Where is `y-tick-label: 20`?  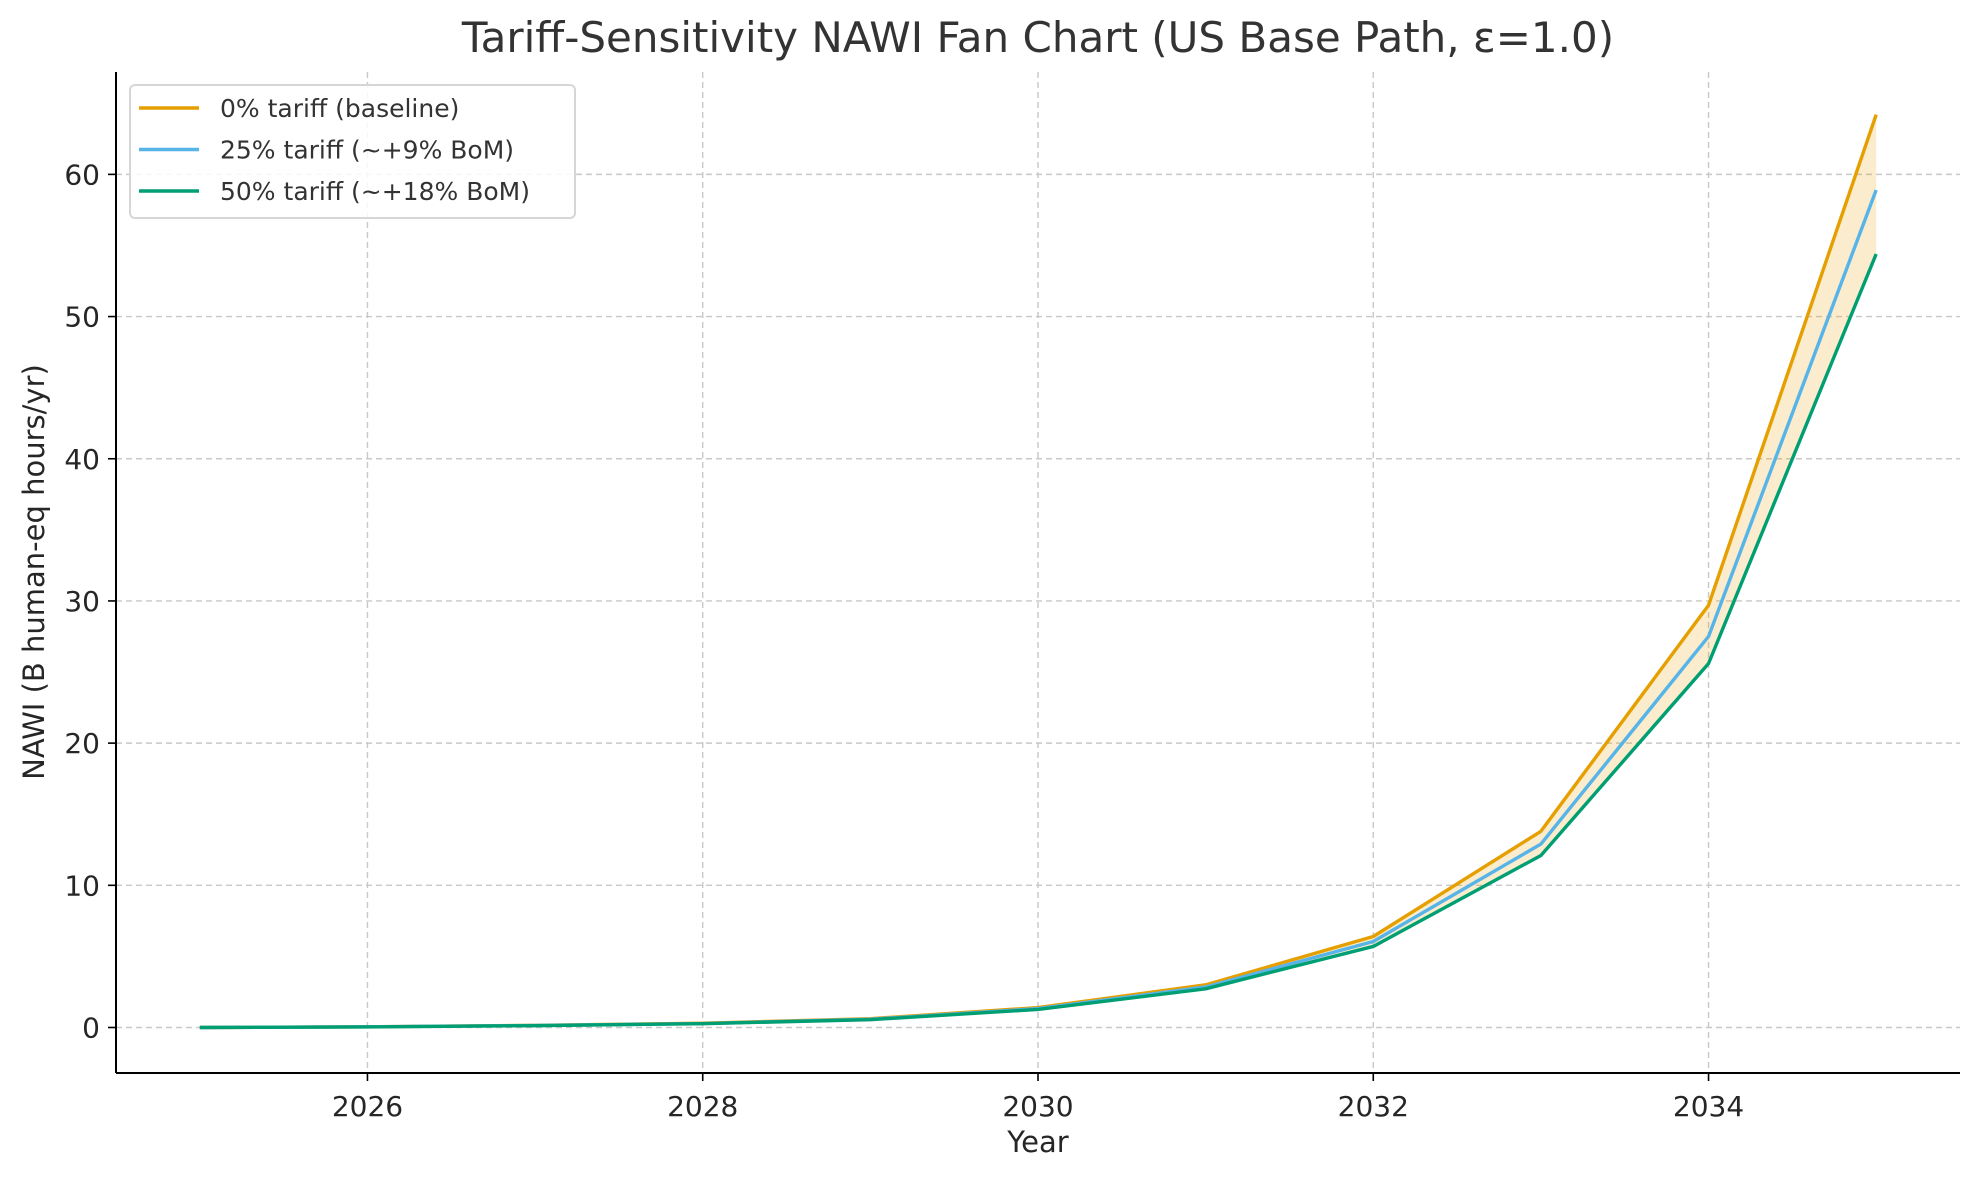 y-tick-label: 20 is located at coordinates (82, 743).